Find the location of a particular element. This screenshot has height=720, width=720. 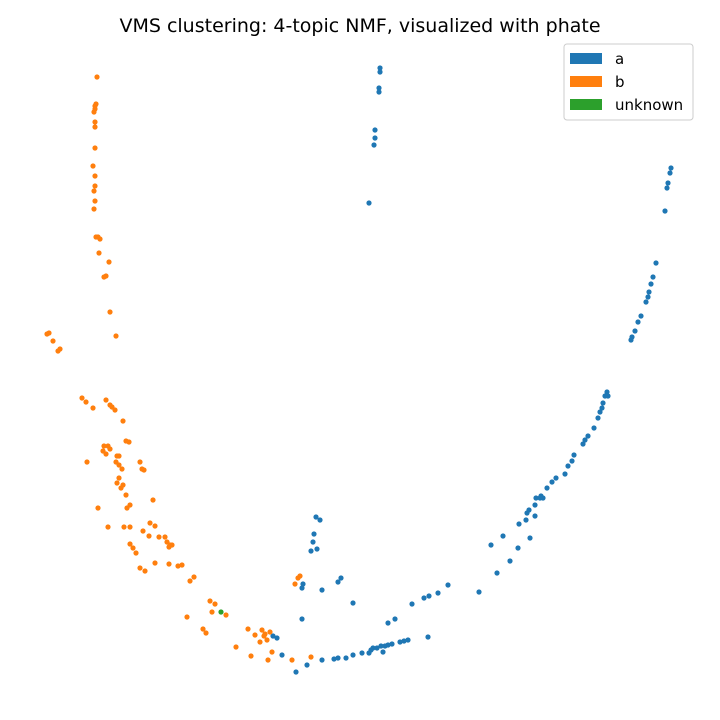

legend-swatch-a is located at coordinates (586, 58).